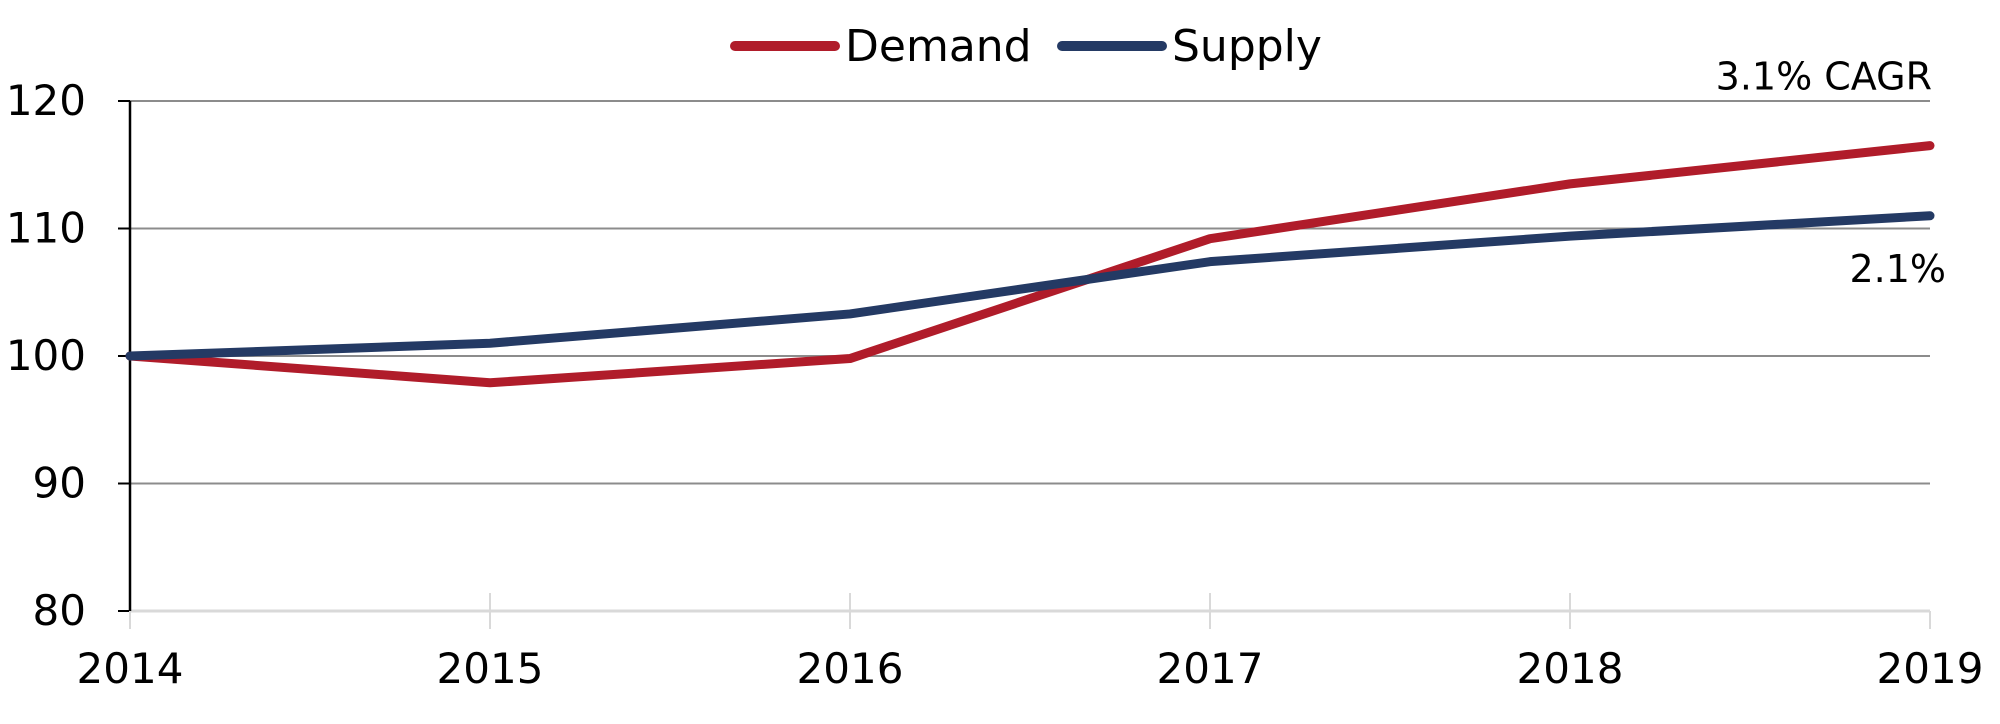  Describe the element at coordinates (490, 668) in the screenshot. I see `x-tick-label: 2015` at that location.